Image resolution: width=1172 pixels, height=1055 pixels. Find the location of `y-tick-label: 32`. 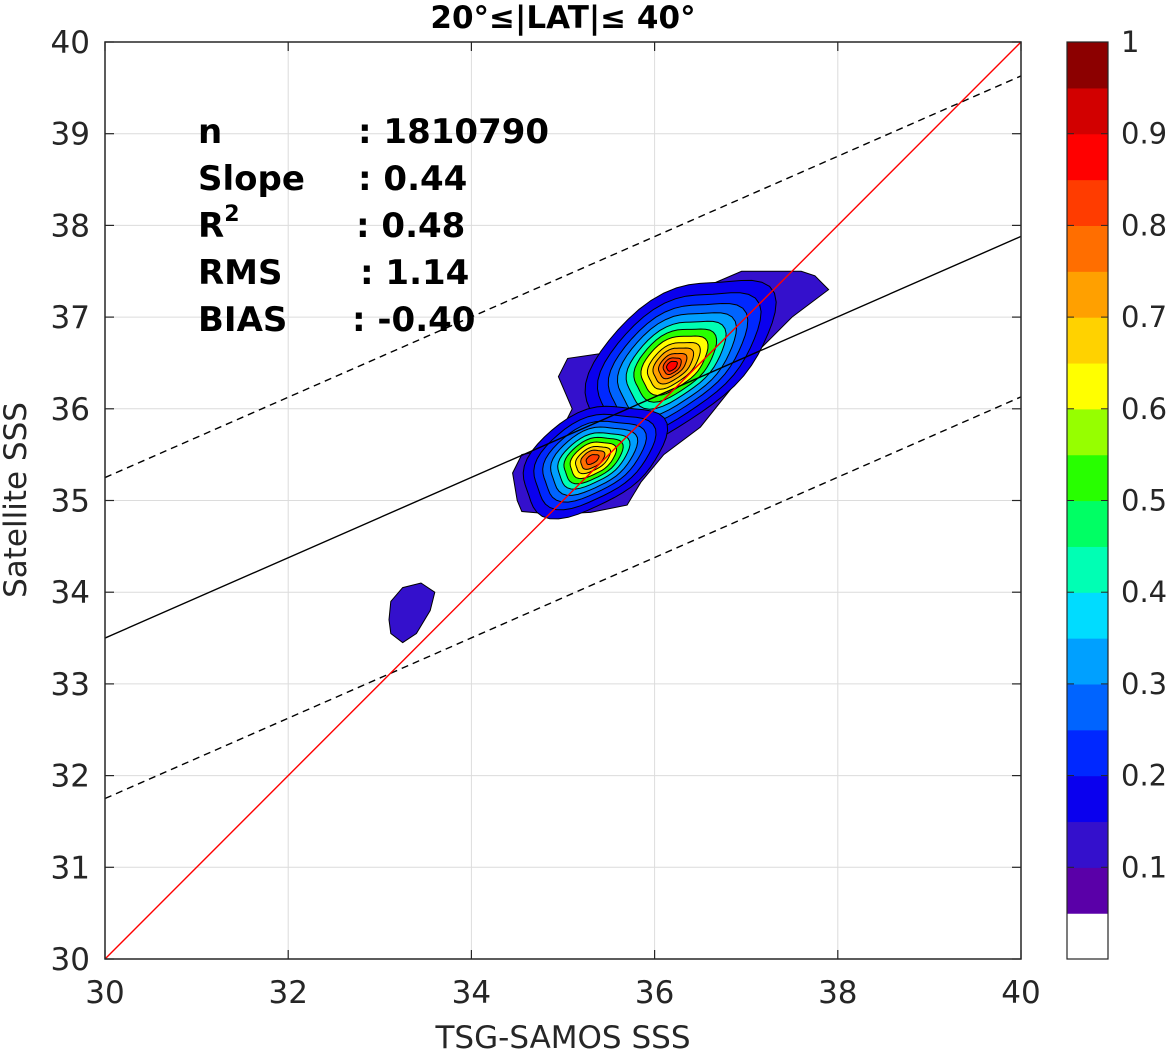

y-tick-label: 32 is located at coordinates (70, 777).